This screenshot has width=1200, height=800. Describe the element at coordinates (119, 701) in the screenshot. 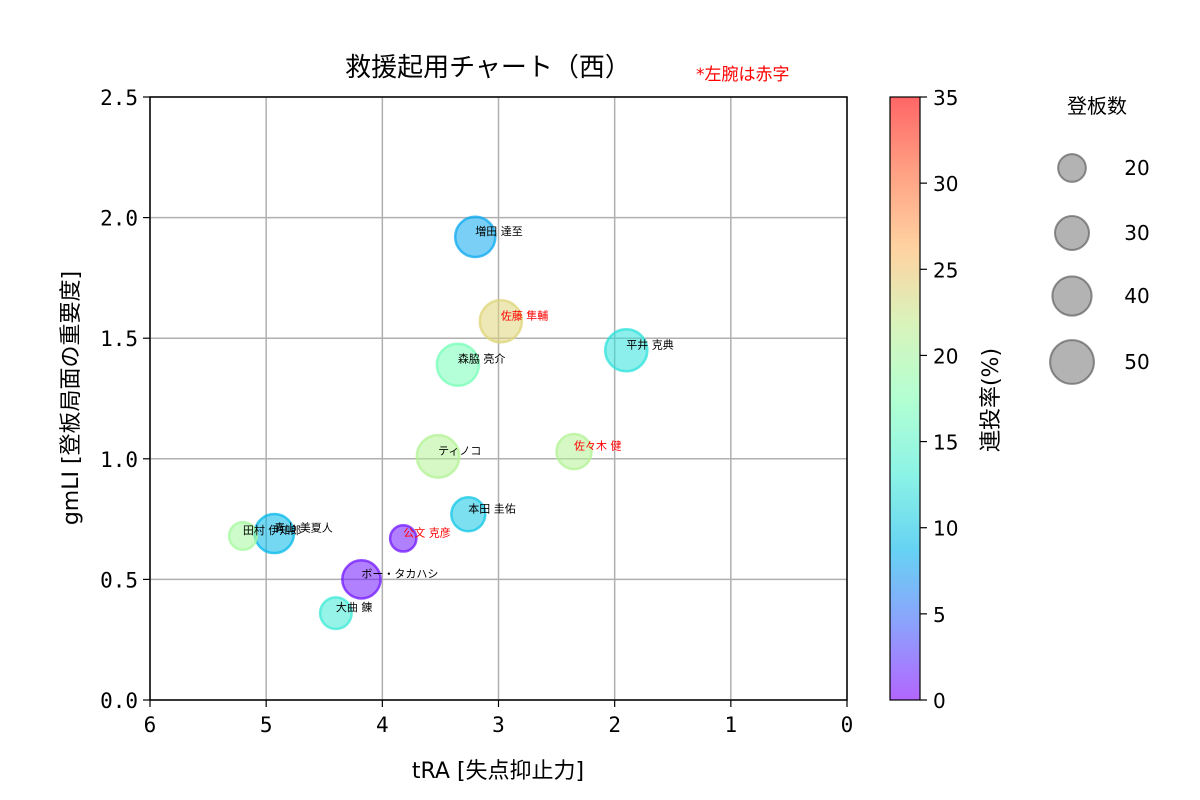

I see `y-tick-label: 0.0` at that location.